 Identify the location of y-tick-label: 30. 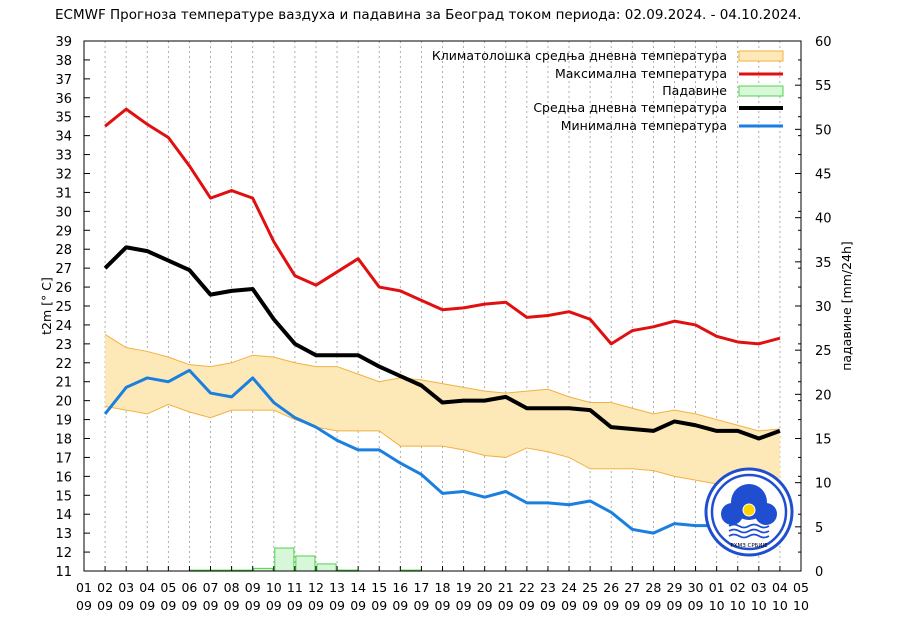
(63, 212).